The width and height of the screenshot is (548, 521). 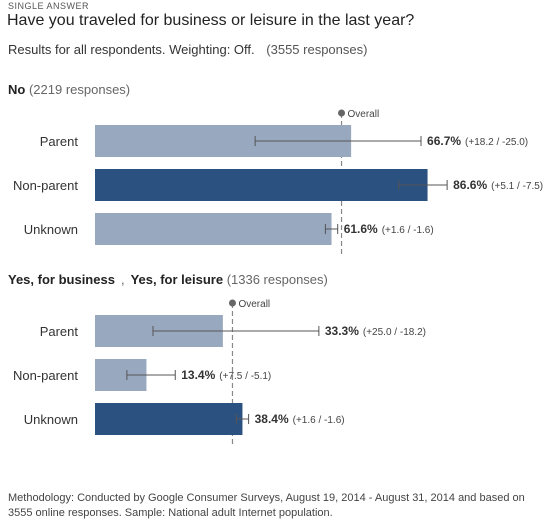 I want to click on section-label-no: No (2219 responses), so click(x=69, y=89).